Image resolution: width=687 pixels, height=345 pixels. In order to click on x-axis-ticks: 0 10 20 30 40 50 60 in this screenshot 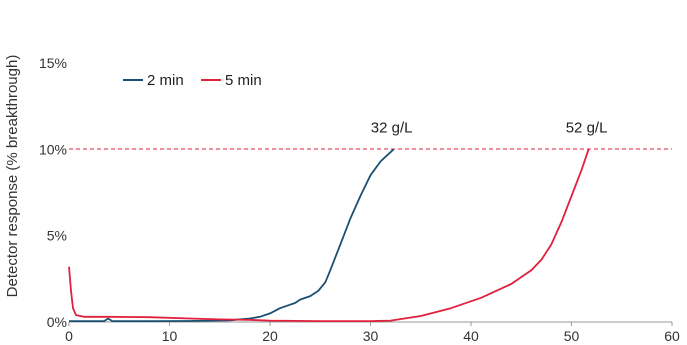, I will do `click(372, 333)`.